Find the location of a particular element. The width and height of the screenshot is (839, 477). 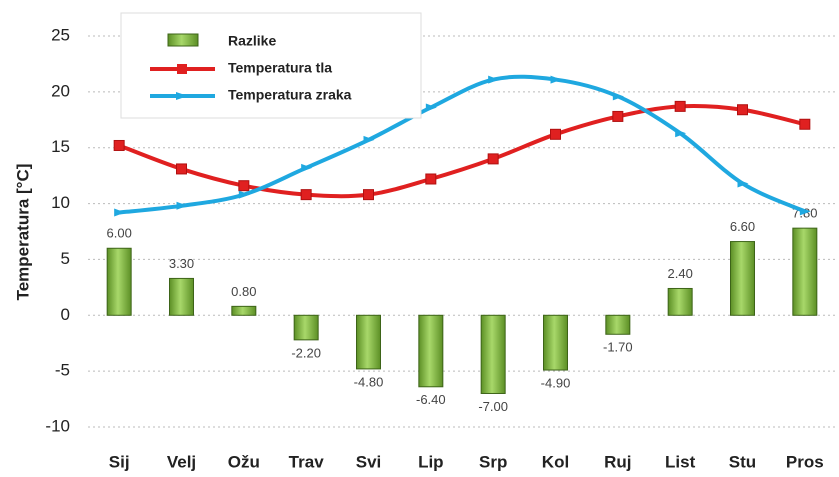

data-label: 6.00 is located at coordinates (119, 233).